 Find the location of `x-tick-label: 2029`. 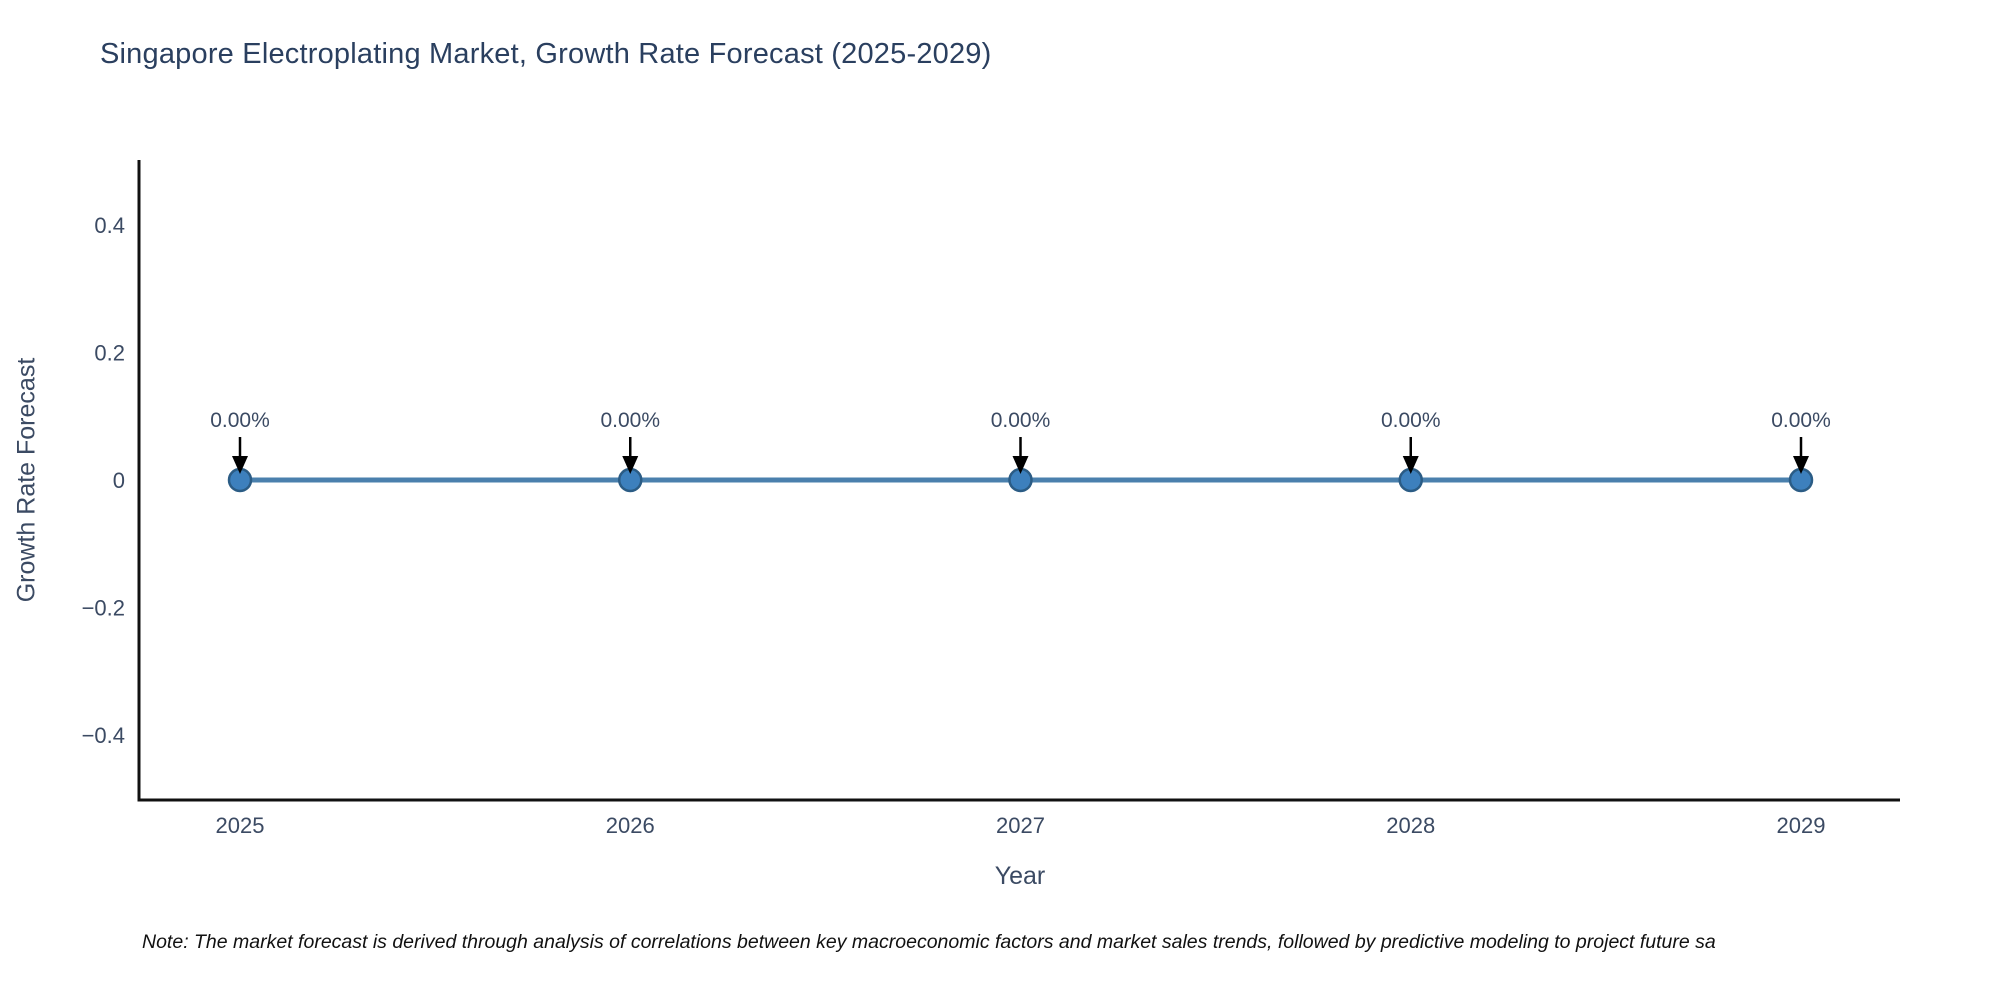

x-tick-label: 2029 is located at coordinates (1801, 825).